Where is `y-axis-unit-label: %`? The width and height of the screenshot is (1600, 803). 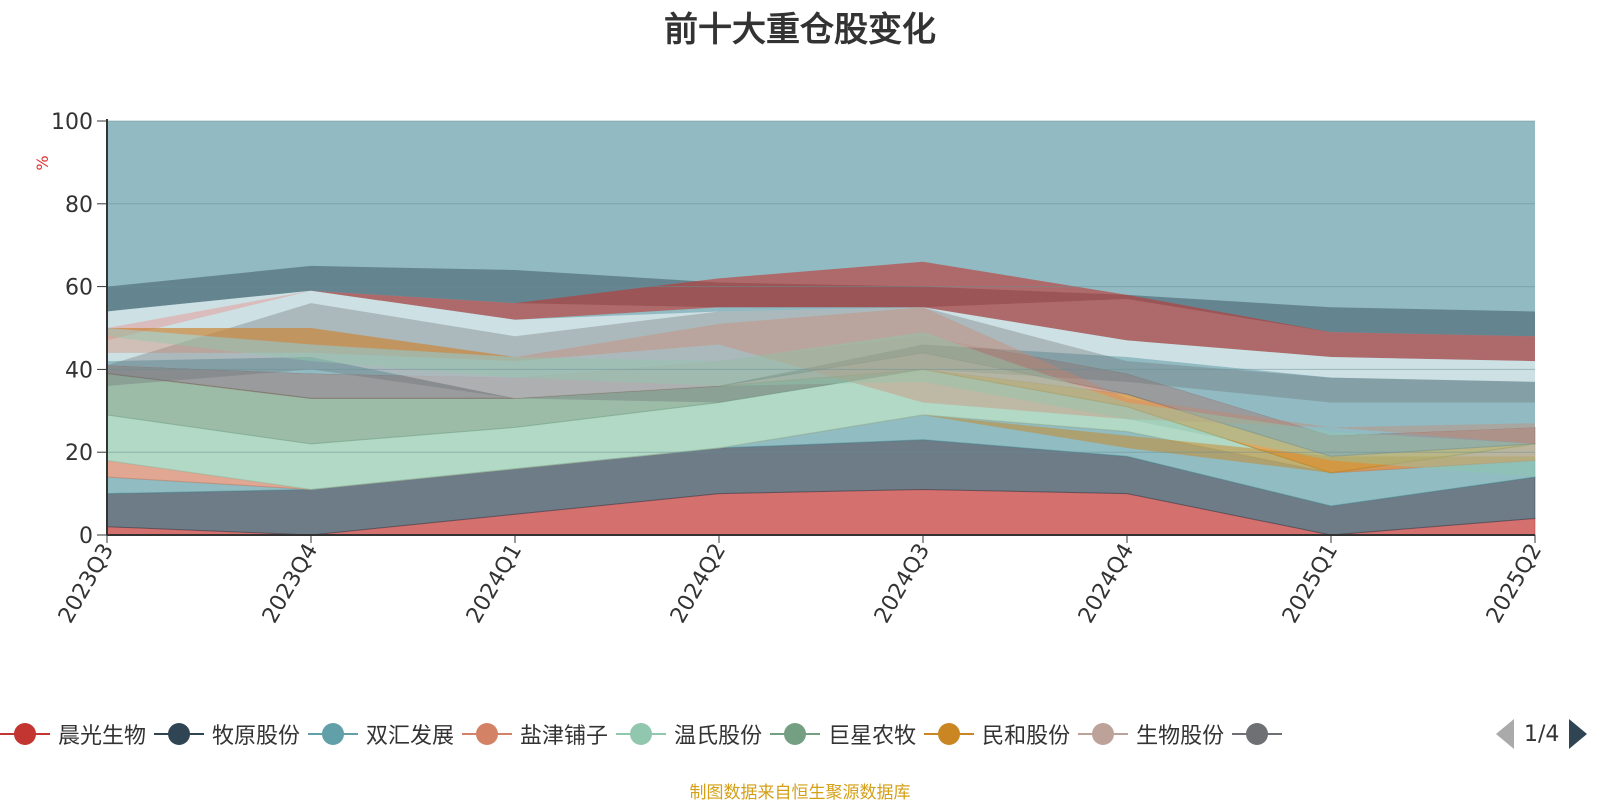
y-axis-unit-label: % is located at coordinates (42, 162).